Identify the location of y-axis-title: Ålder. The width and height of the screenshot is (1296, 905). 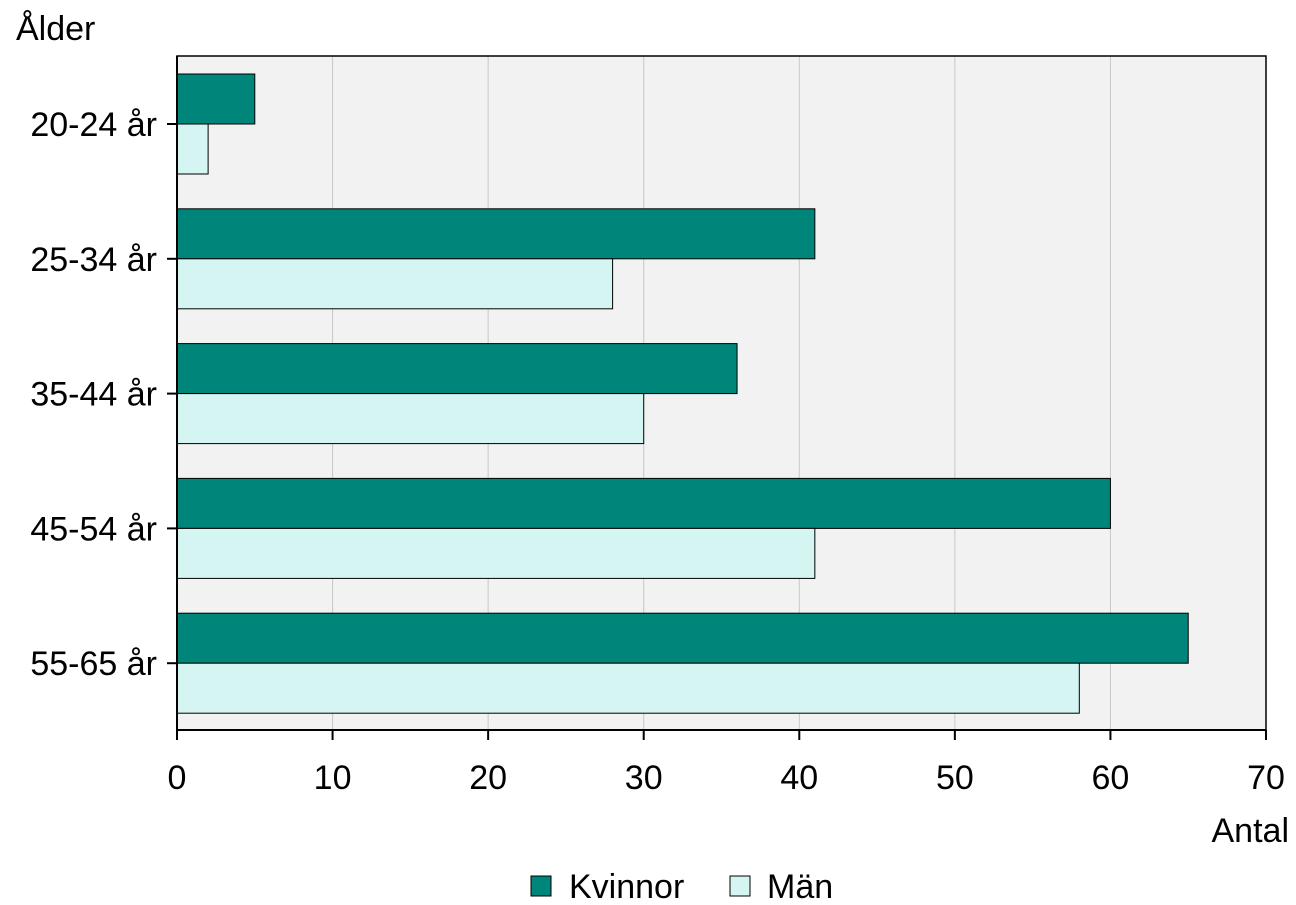
(55, 29).